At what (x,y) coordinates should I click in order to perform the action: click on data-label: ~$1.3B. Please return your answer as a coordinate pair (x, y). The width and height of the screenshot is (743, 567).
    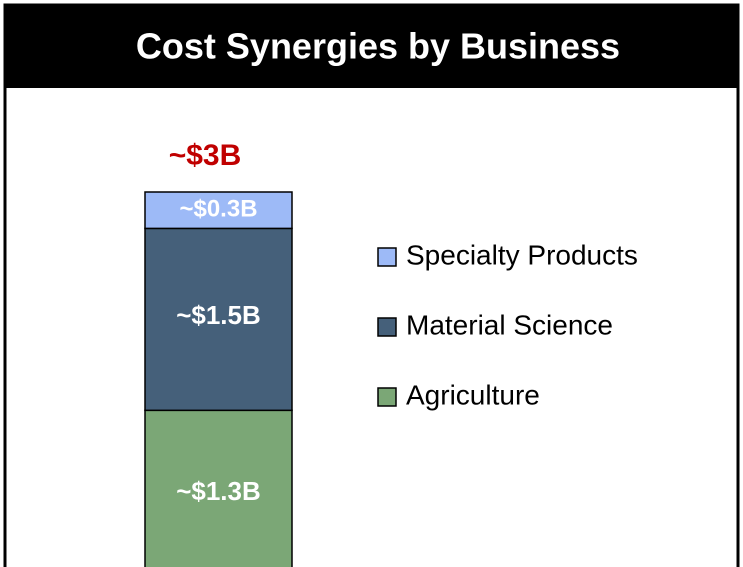
    Looking at the image, I should click on (218, 491).